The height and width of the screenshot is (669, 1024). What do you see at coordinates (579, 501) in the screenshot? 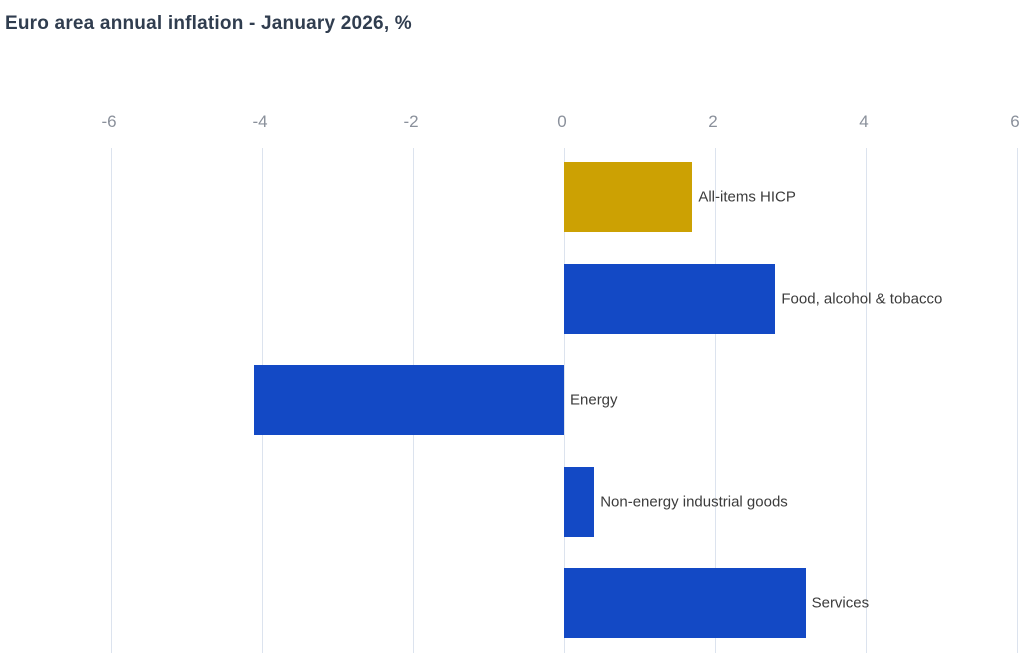
I see `bar-non-energy-industrial-goods` at bounding box center [579, 501].